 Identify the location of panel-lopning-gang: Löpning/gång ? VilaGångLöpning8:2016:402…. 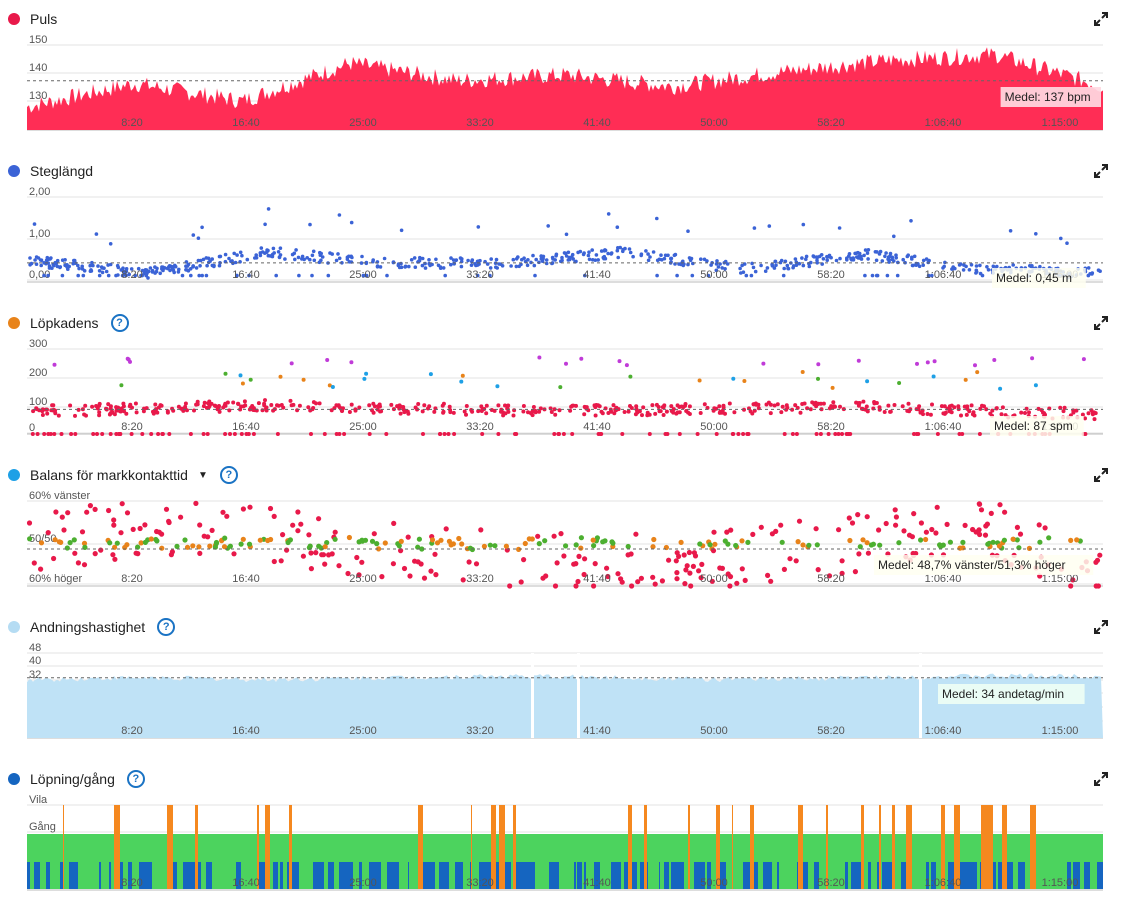
(562, 833).